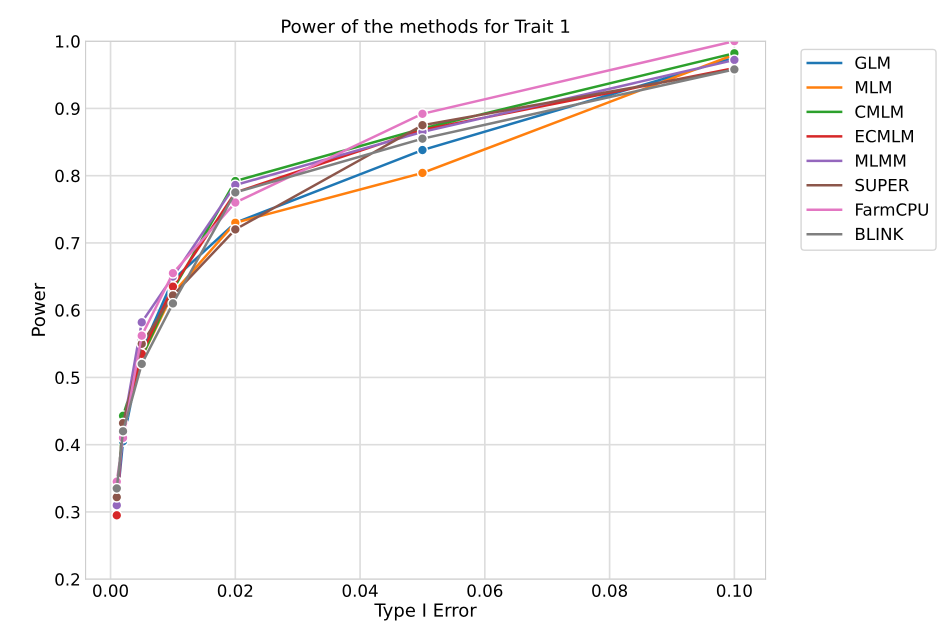 This screenshot has width=951, height=633. I want to click on legend-label: ECMLM, so click(885, 136).